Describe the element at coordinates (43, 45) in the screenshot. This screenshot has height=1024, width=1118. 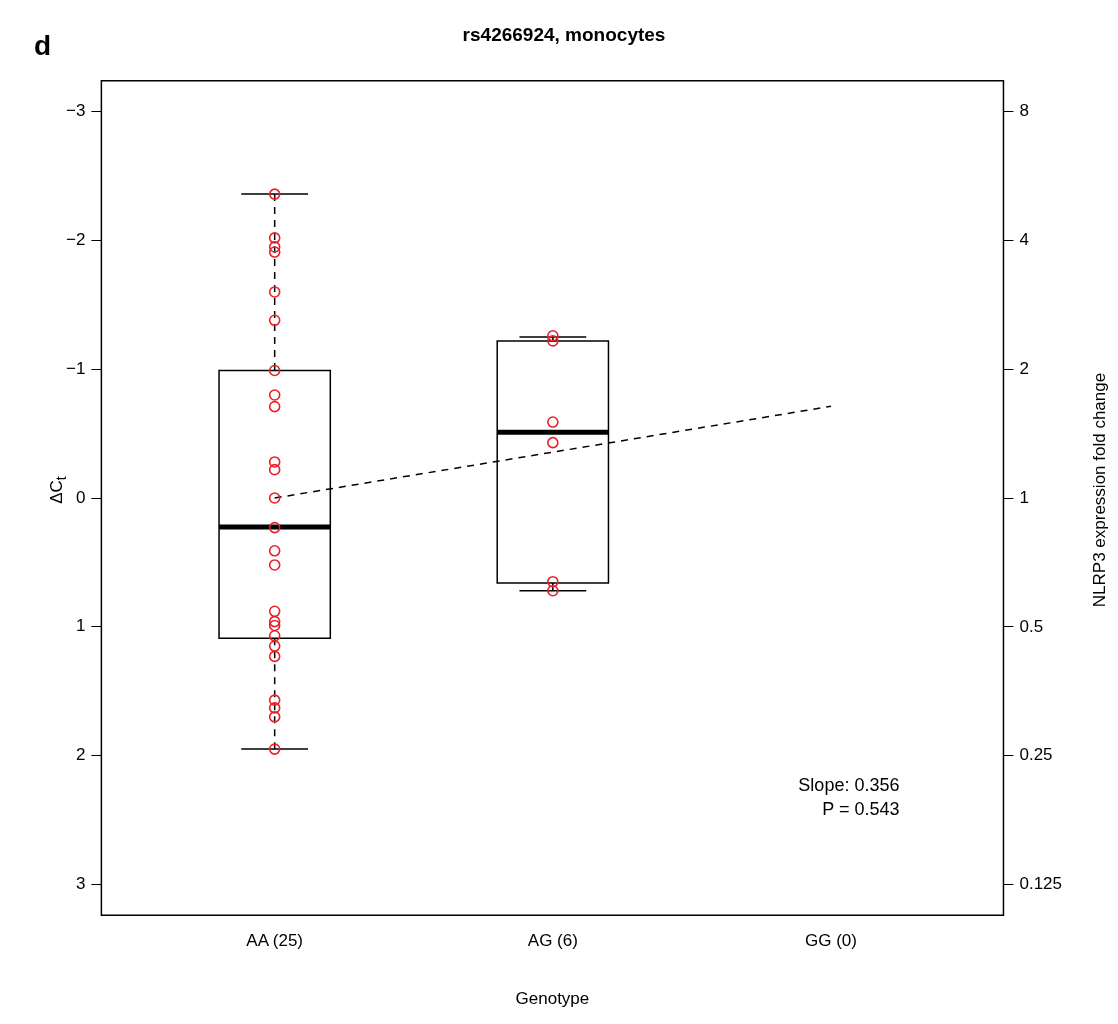
I see `text: d` at that location.